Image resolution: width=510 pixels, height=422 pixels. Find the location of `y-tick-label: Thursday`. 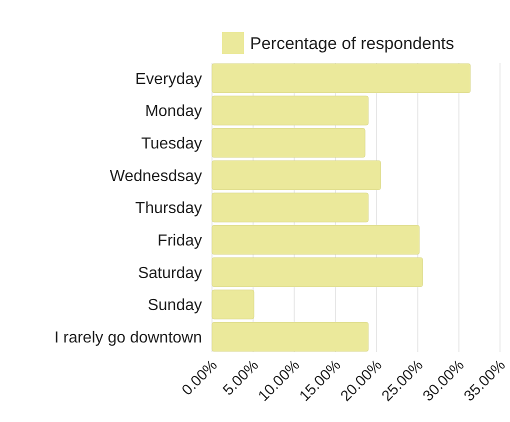

y-tick-label: Thursday is located at coordinates (168, 209).